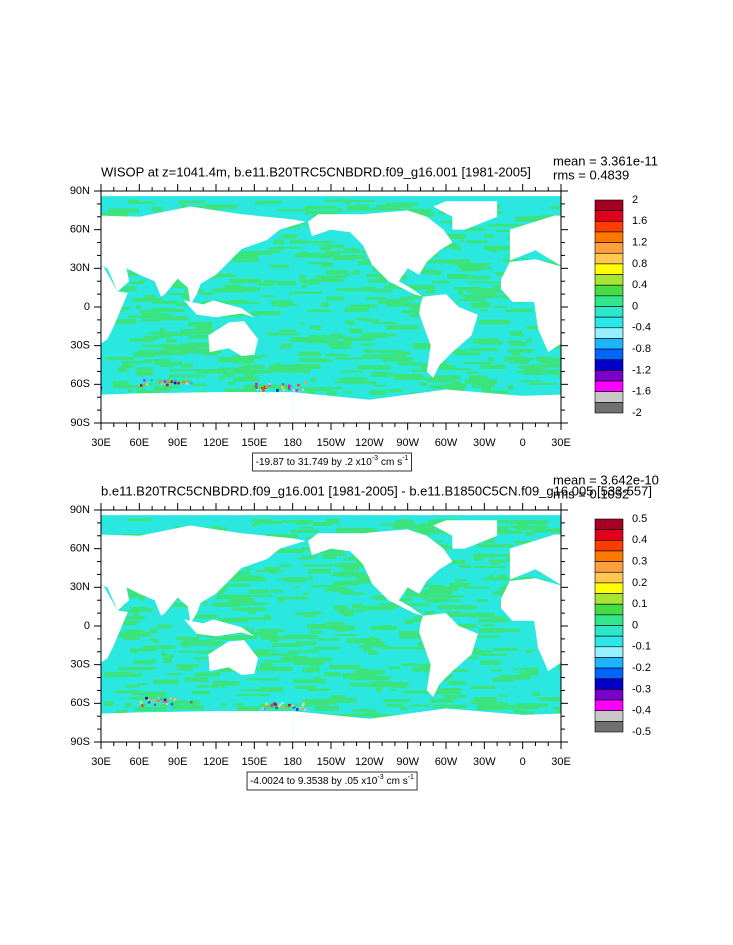 This screenshot has height=945, width=733. Describe the element at coordinates (380, 777) in the screenshot. I see `range-exp: -3` at that location.